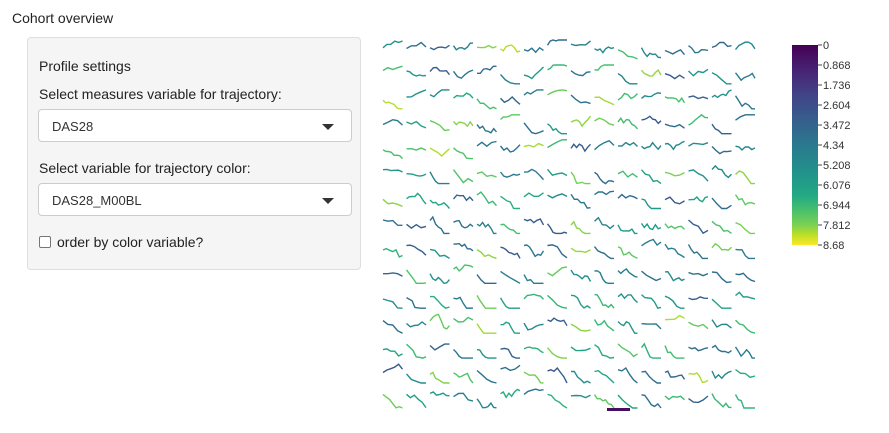 The width and height of the screenshot is (889, 433). Describe the element at coordinates (195, 125) in the screenshot. I see `measures-variable-select: DAS28` at that location.